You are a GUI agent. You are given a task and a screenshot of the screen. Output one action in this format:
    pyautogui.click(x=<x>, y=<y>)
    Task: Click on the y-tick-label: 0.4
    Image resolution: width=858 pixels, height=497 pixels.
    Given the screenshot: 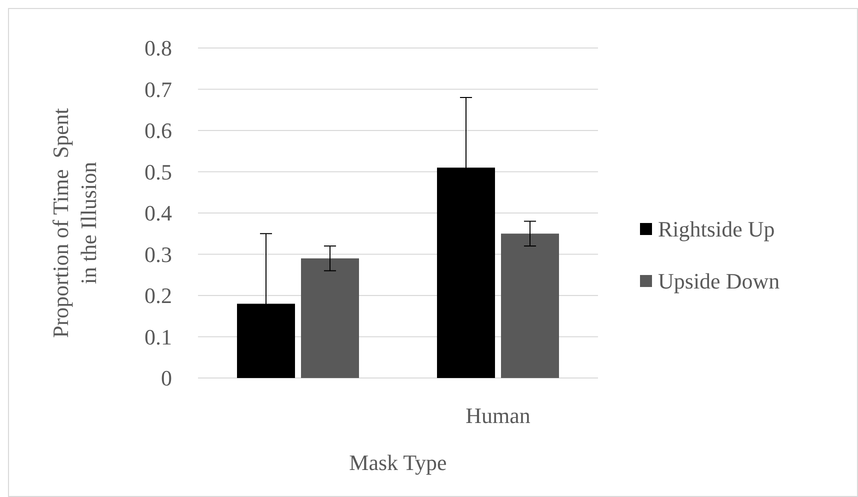 What is the action you would take?
    pyautogui.click(x=158, y=213)
    